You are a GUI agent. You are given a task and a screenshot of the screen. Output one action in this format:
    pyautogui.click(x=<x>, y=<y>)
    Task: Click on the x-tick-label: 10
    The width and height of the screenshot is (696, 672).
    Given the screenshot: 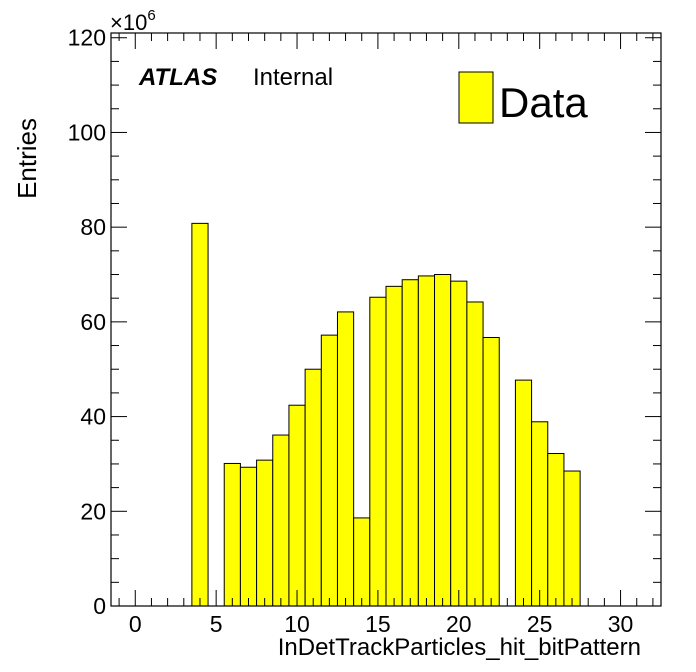 What is the action you would take?
    pyautogui.click(x=297, y=624)
    